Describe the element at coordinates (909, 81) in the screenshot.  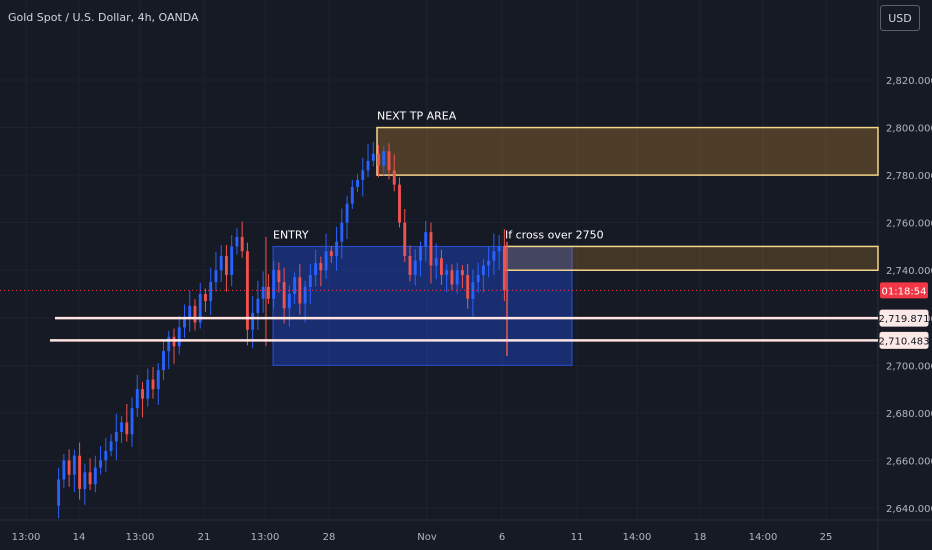
I see `y-tick-label: 2,820.000` at that location.